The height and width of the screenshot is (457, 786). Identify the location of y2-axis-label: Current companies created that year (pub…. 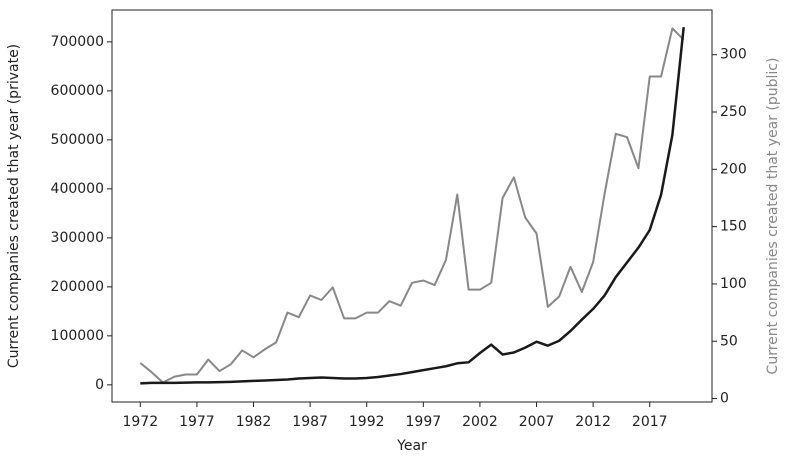
(773, 216).